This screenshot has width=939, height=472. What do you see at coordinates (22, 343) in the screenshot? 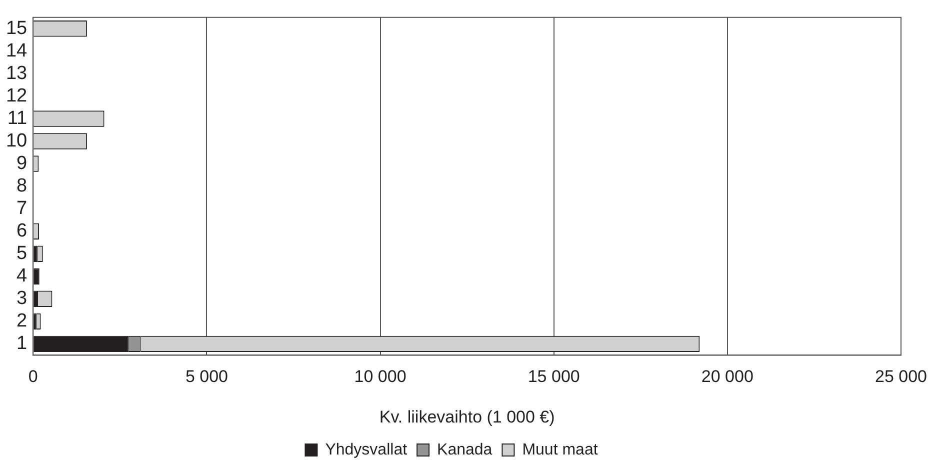
I see `y-tick-label: 1` at bounding box center [22, 343].